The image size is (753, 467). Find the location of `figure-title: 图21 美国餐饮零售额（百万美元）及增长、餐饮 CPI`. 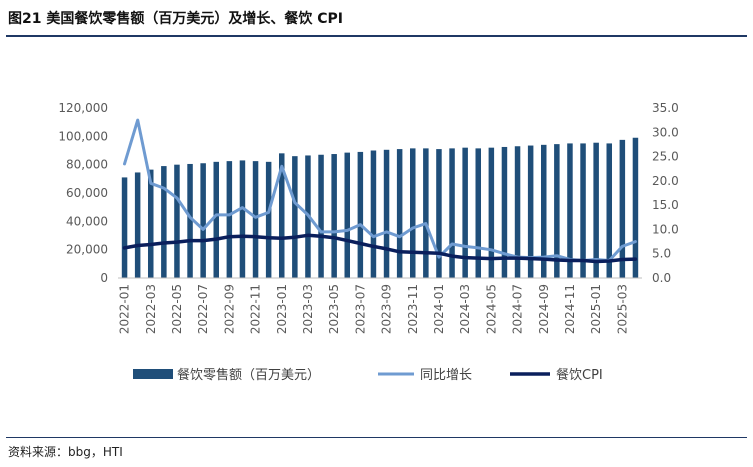

figure-title: 图21 美国餐饮零售额（百万美元）及增长、餐饮 CPI is located at coordinates (175, 19).